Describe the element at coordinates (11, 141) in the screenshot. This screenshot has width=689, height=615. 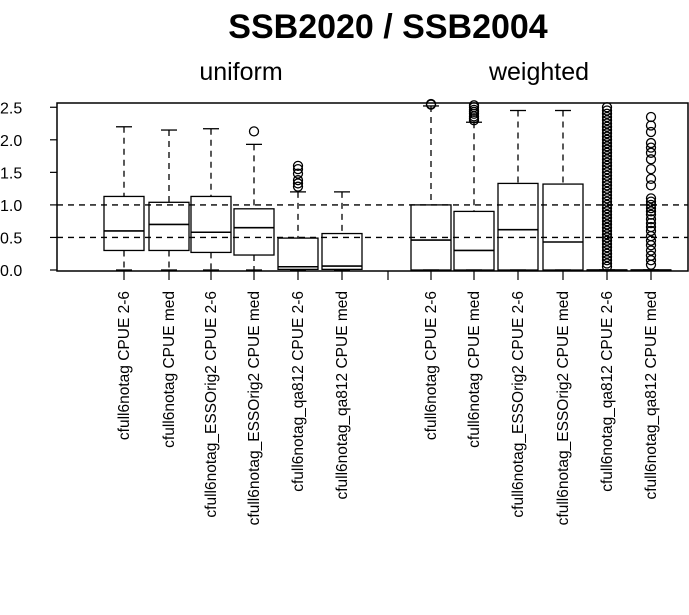
I see `y-tick-label: 2.0` at that location.